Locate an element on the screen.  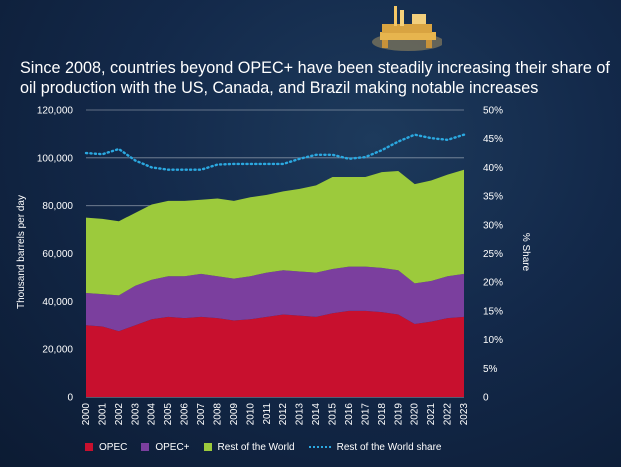
y-tick-label: 120,000 is located at coordinates (55, 111).